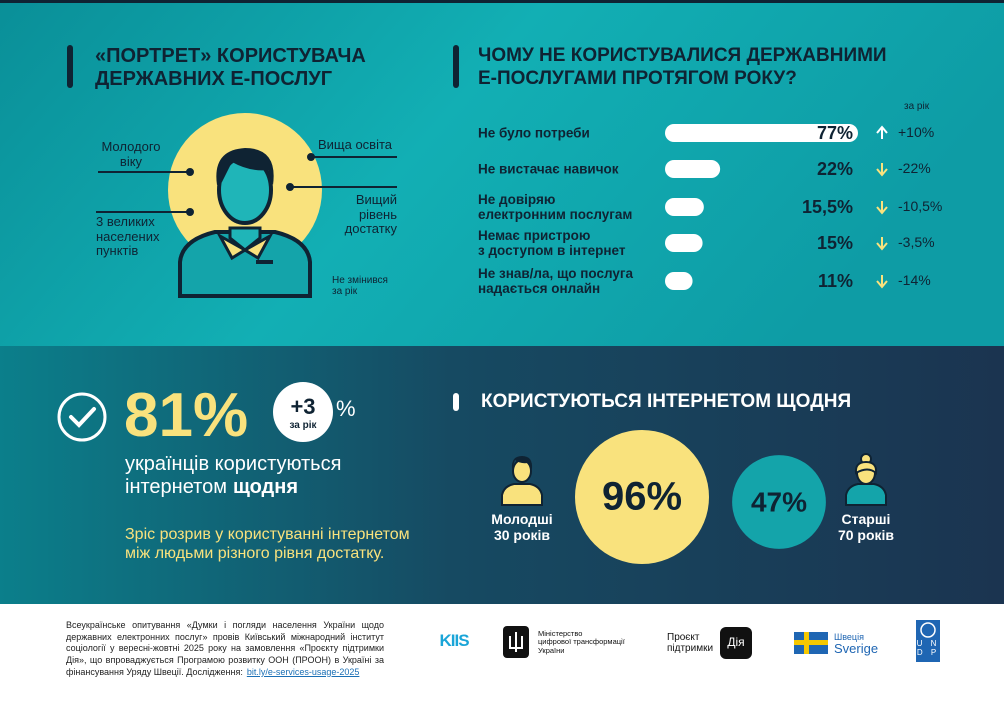 The height and width of the screenshot is (706, 1004). What do you see at coordinates (866, 527) in the screenshot?
I see `category-label: Старші 70 років` at bounding box center [866, 527].